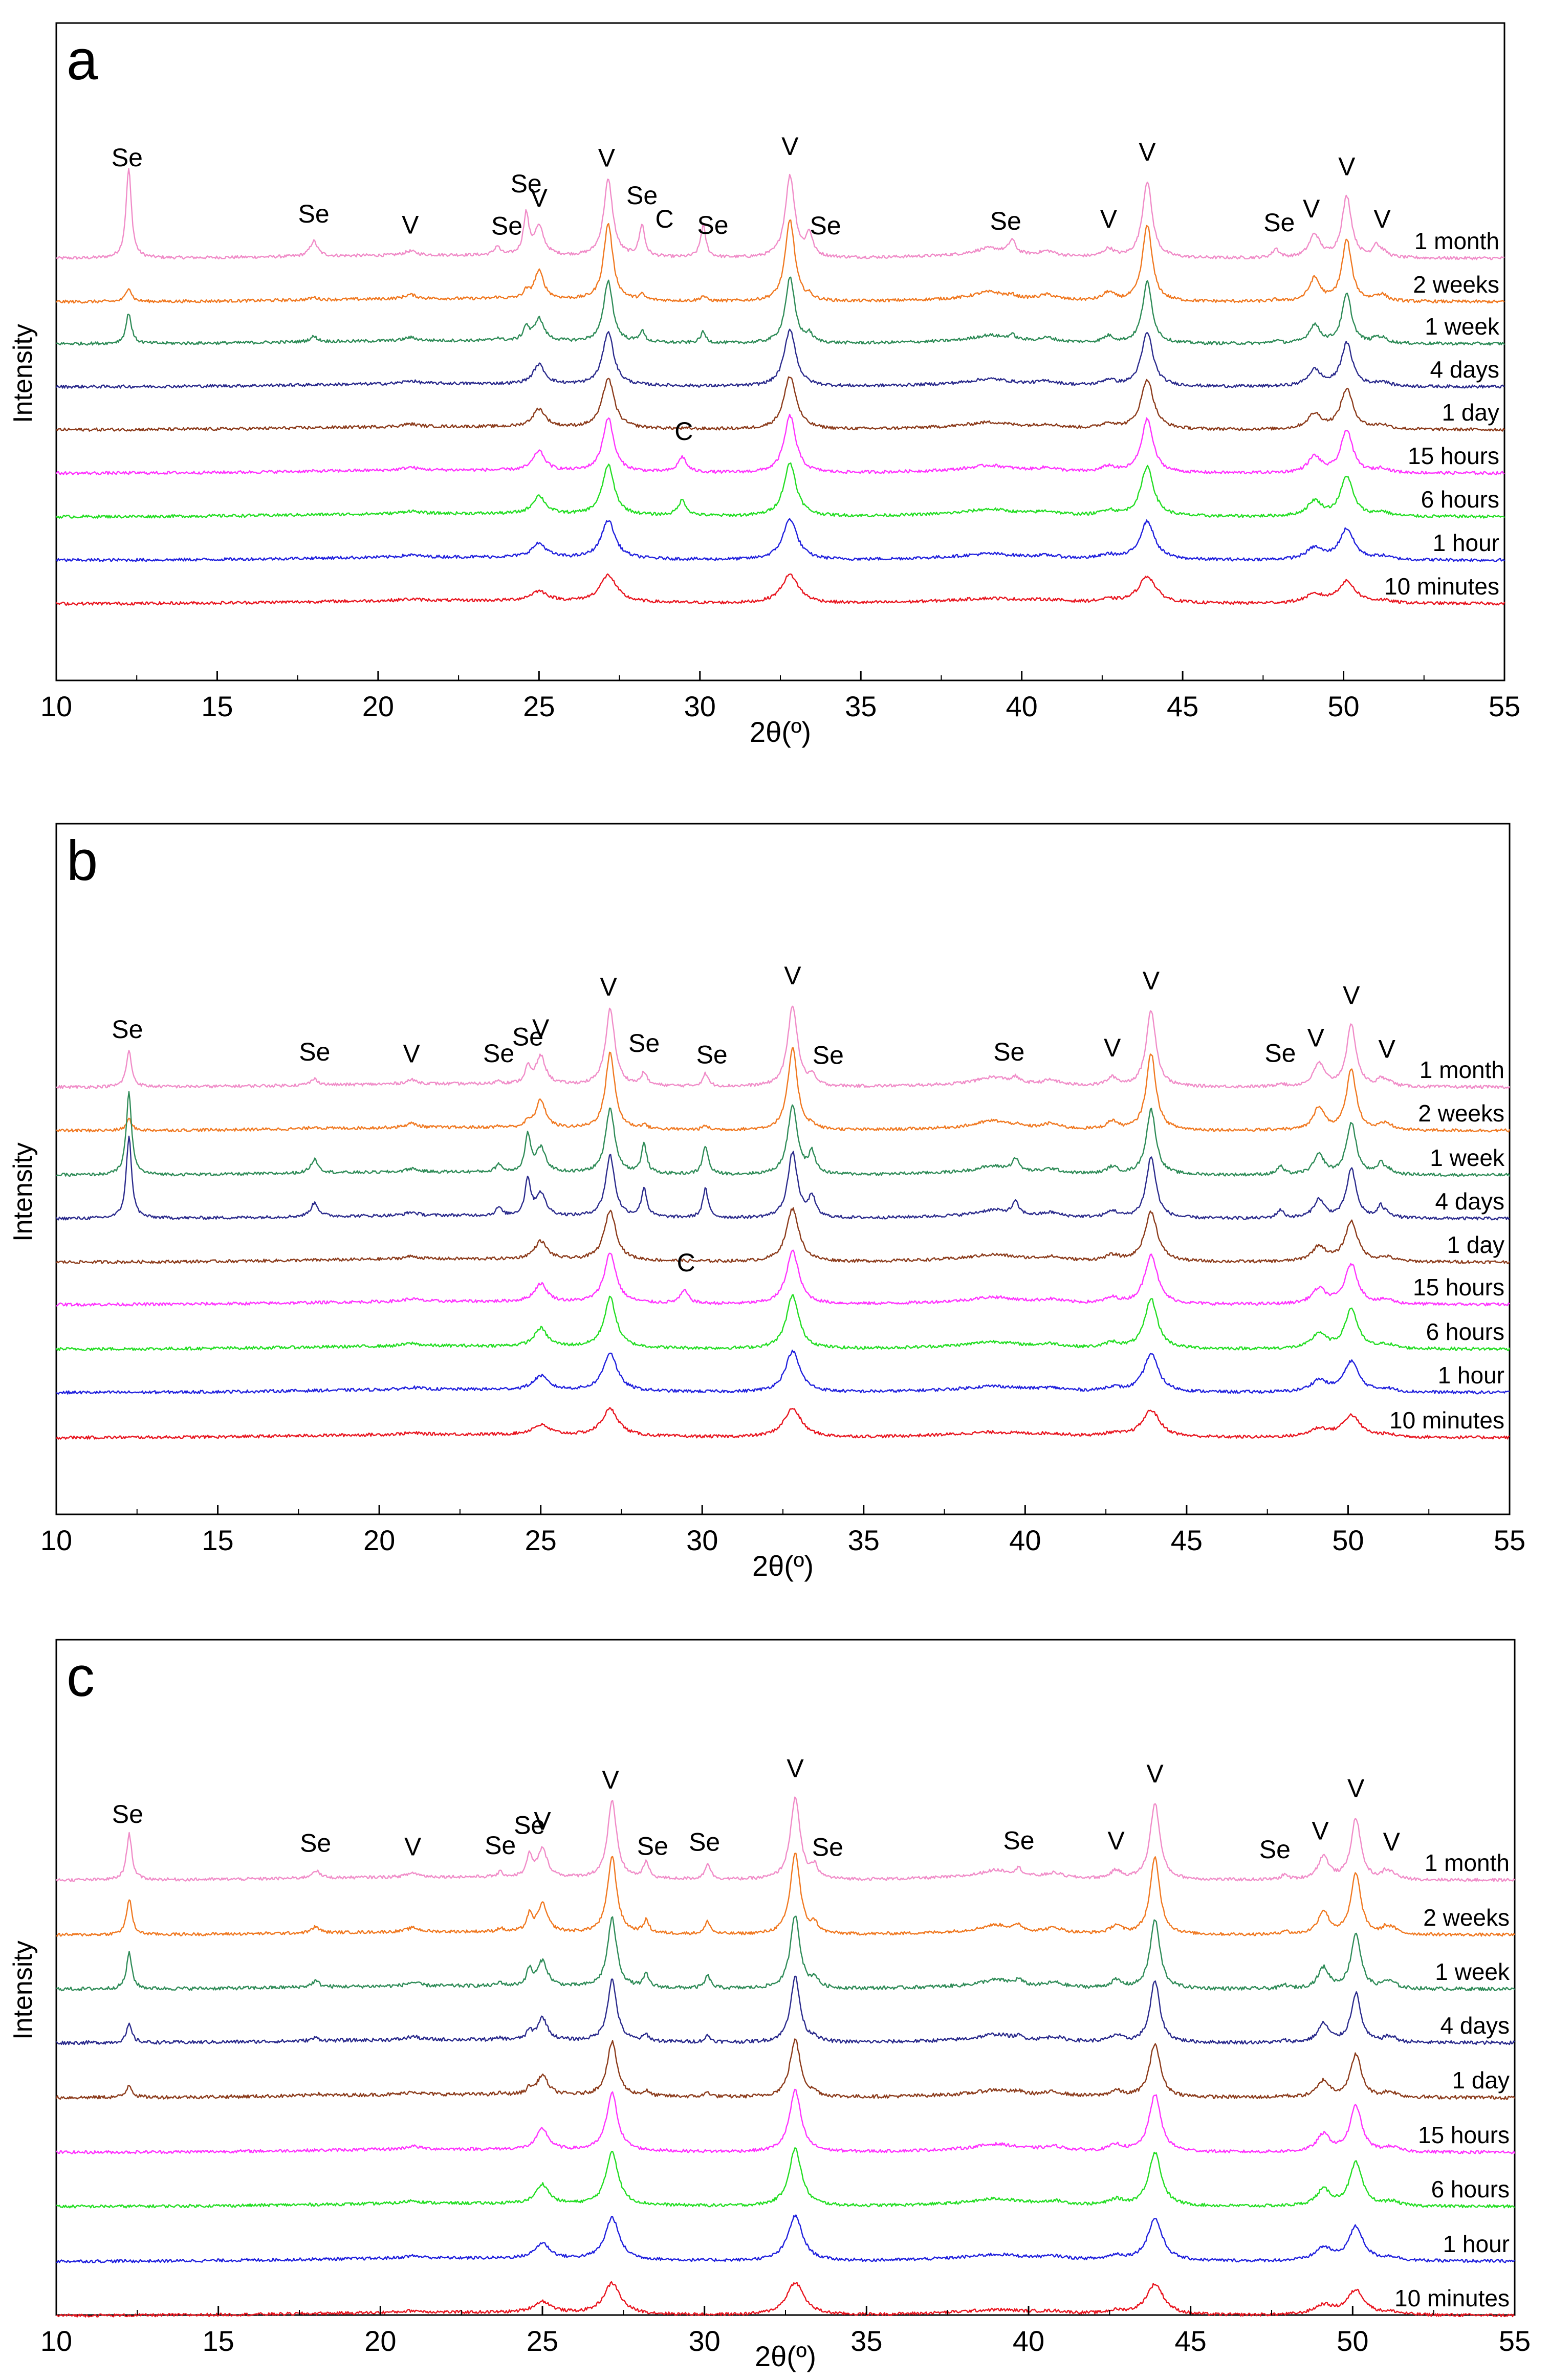 The height and width of the screenshot is (2380, 1550). Describe the element at coordinates (783, 1372) in the screenshot. I see `series-line-1-hour` at that location.